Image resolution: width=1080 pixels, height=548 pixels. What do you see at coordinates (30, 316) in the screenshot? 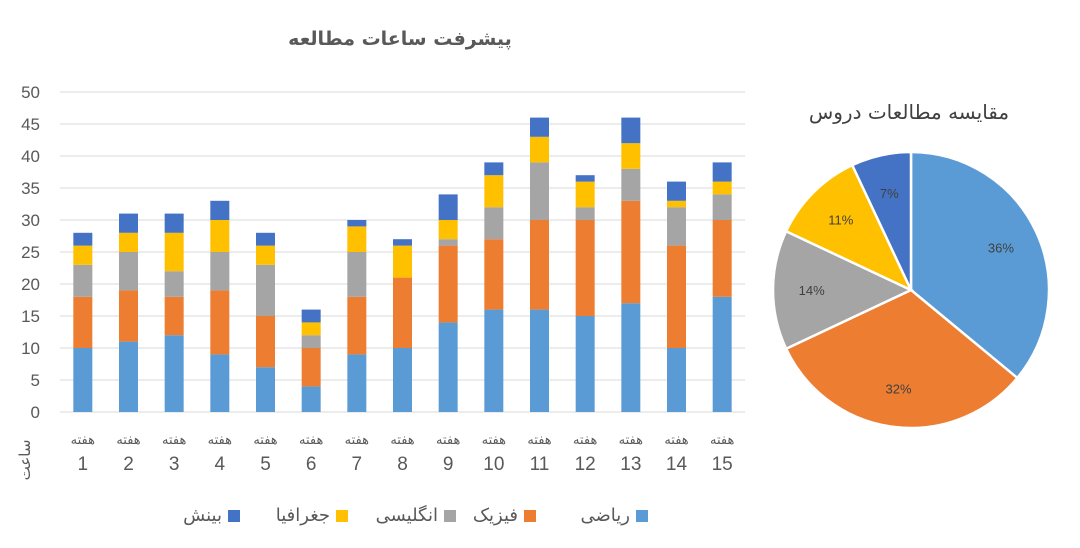
I see `y-tick-label: 15` at bounding box center [30, 316].